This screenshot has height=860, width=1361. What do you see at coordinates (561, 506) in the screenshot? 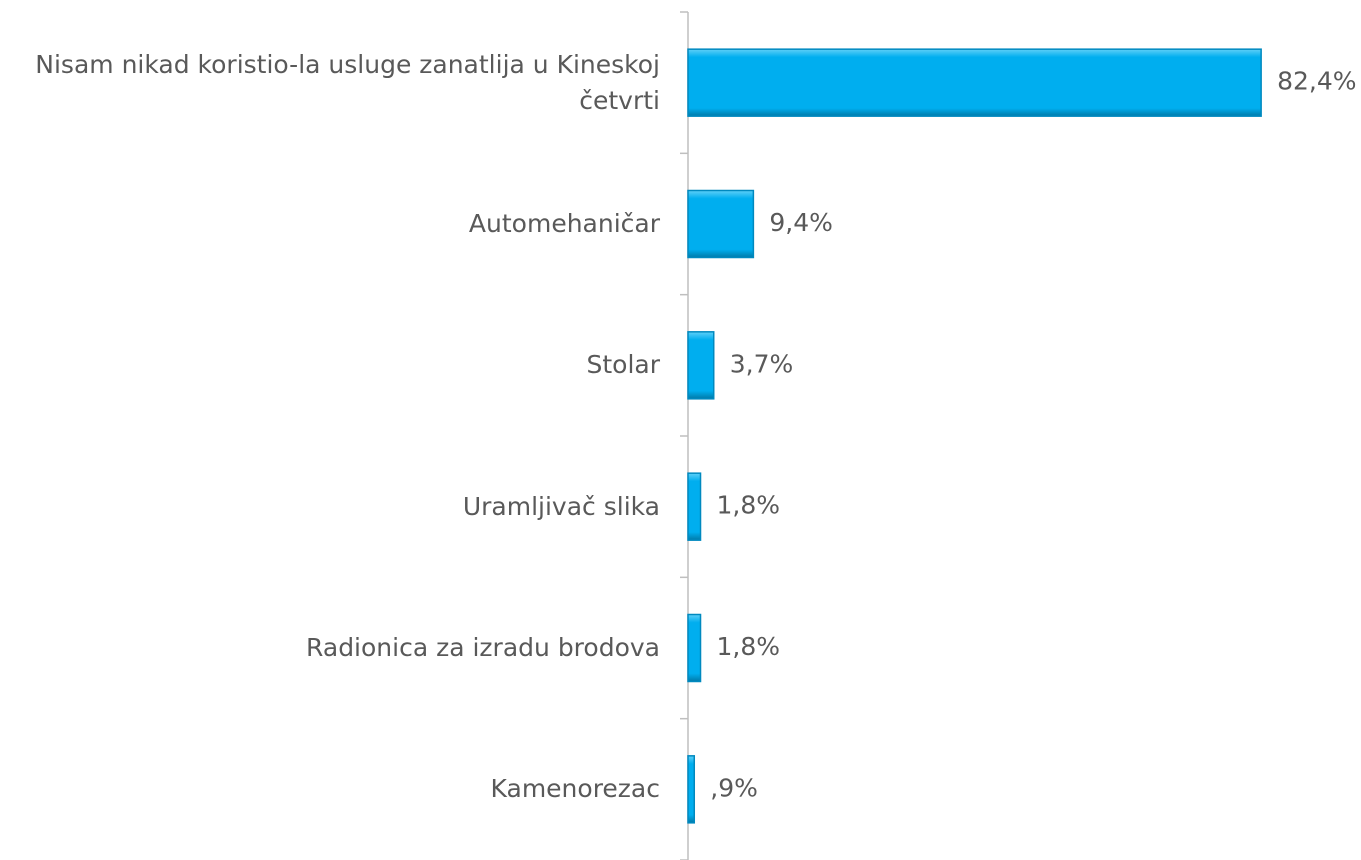
I see `category-label: Uramljivač slika` at bounding box center [561, 506].